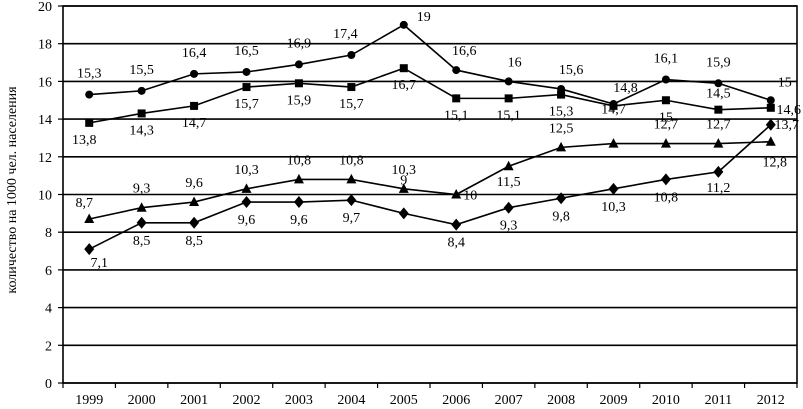  Describe the element at coordinates (561, 216) in the screenshot. I see `data-label: 9,8` at that location.